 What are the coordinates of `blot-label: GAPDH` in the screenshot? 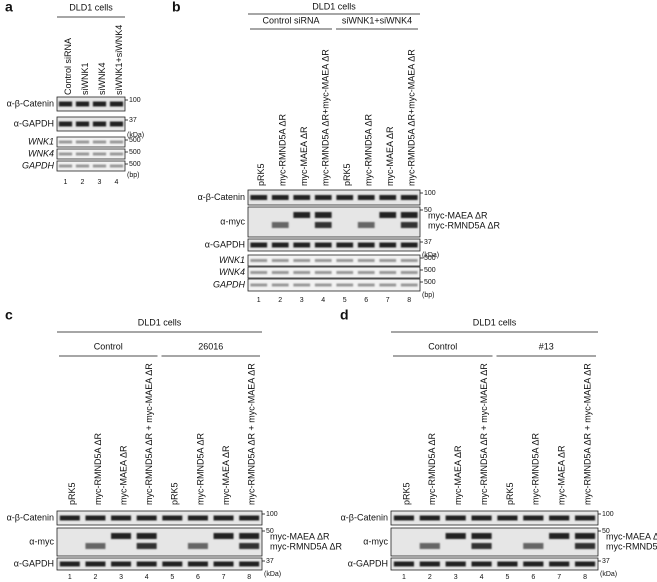 It's located at (229, 284).